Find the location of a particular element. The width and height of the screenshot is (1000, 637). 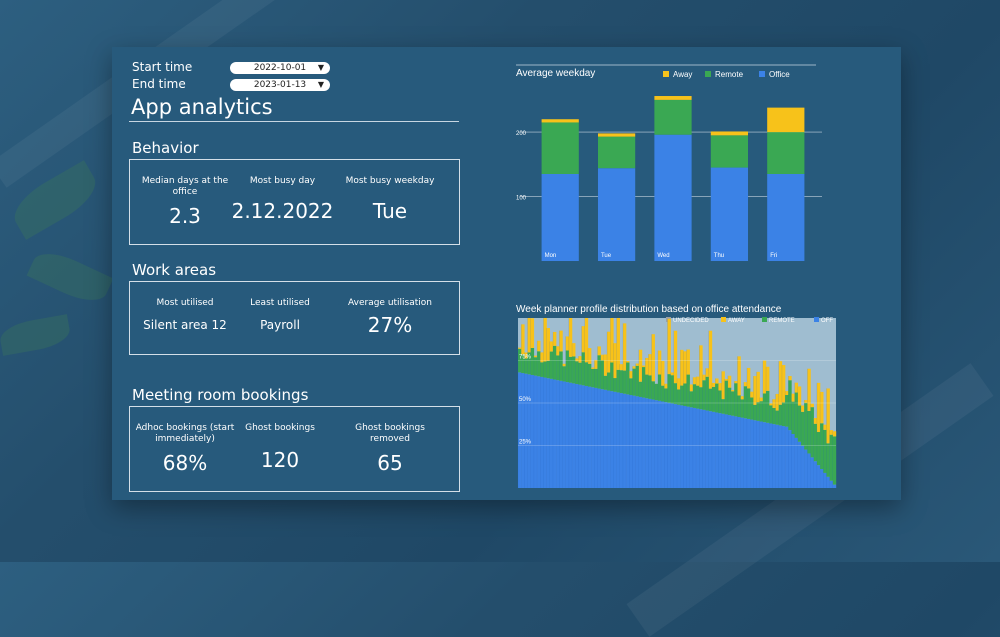

bar-segment-office is located at coordinates (729, 214).